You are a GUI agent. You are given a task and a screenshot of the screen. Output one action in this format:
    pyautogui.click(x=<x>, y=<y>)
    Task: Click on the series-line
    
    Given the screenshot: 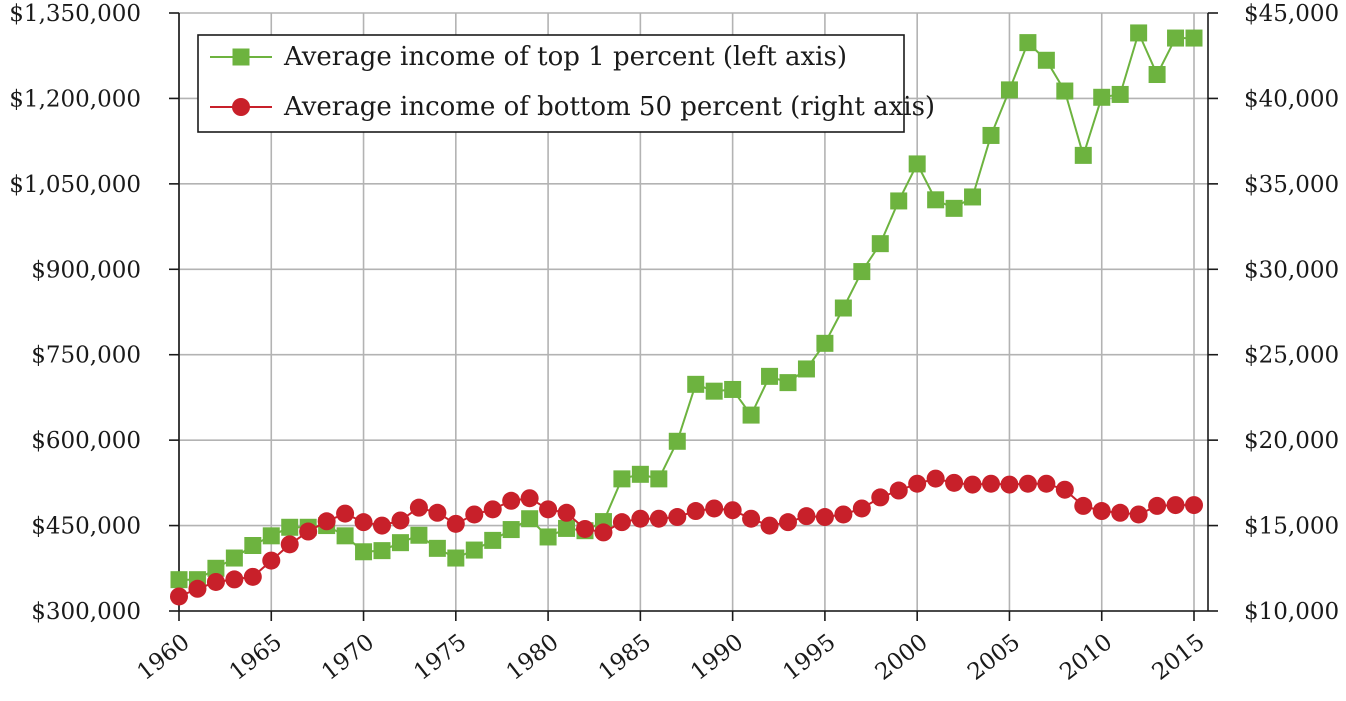 What is the action you would take?
    pyautogui.click(x=686, y=537)
    